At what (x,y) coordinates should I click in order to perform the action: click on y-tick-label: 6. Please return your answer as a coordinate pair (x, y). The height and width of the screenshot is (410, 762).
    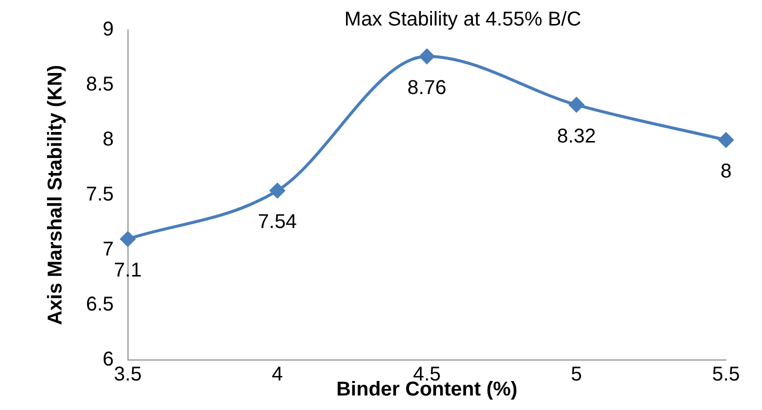
    Looking at the image, I should click on (108, 359).